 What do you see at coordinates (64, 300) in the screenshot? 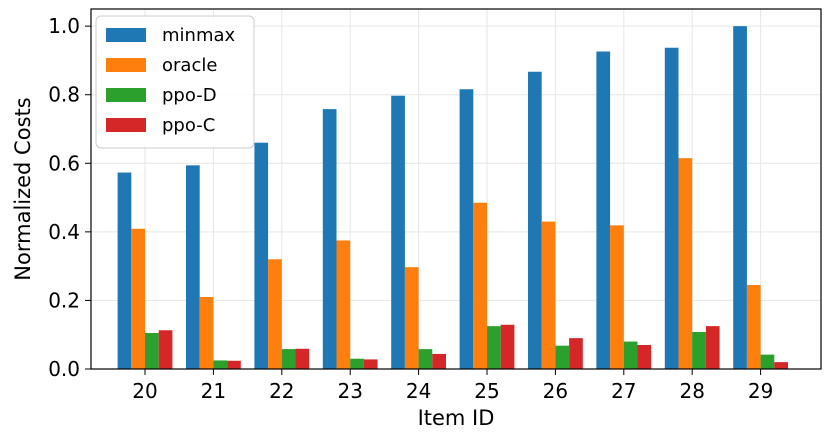
I see `y-tick-label: 0.2` at bounding box center [64, 300].